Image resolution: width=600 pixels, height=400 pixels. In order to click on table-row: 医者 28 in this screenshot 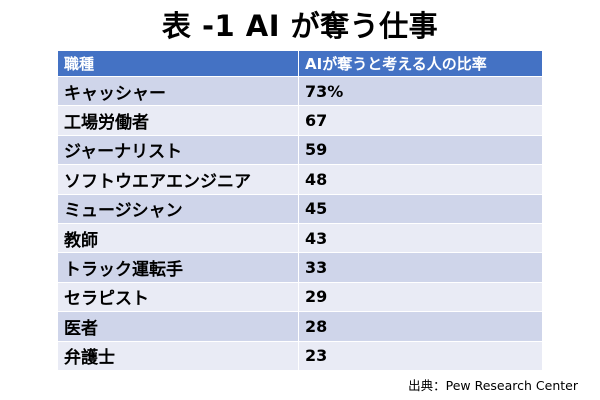, I will do `click(300, 327)`.